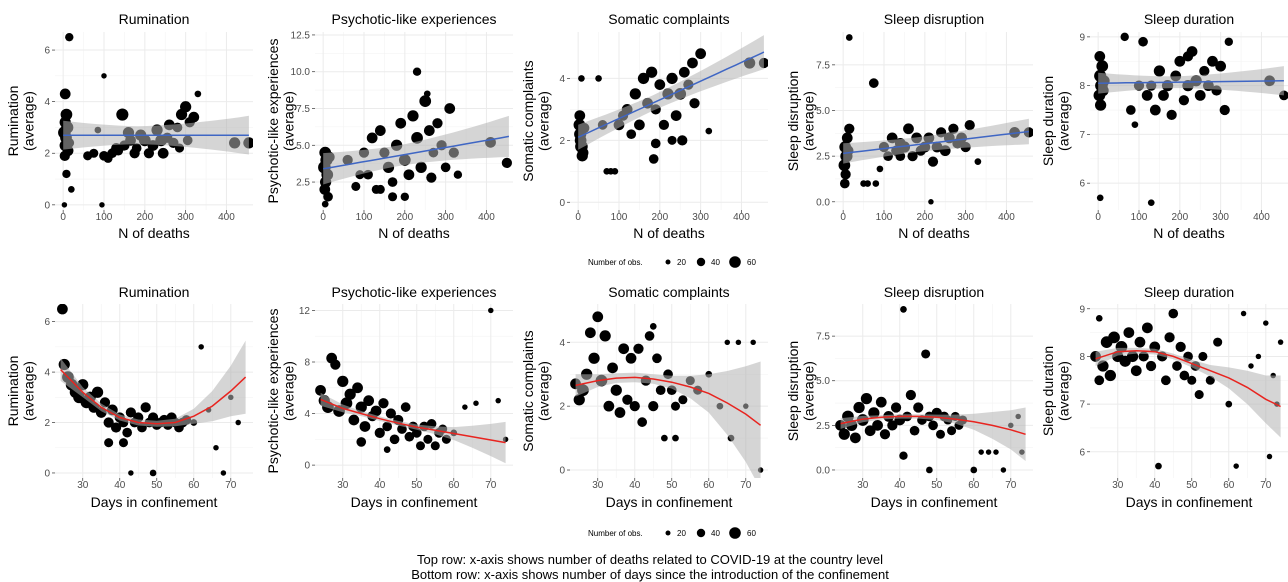 The image size is (1288, 582). I want to click on panel-1-2-plot-area, so click(667, 394).